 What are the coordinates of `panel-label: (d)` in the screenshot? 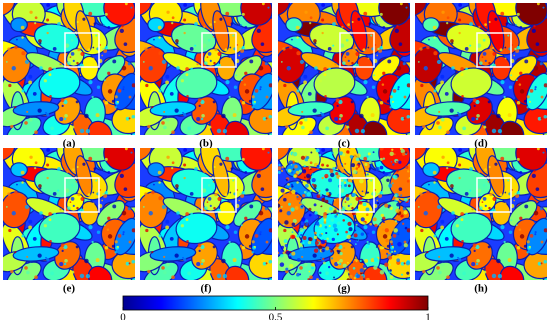 It's located at (481, 144).